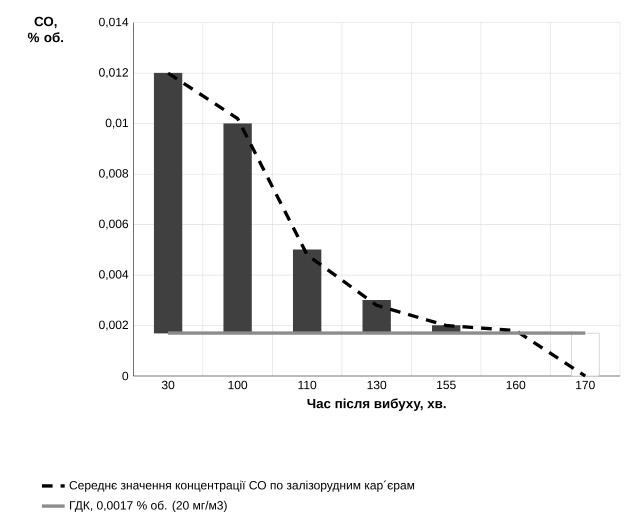 The width and height of the screenshot is (628, 532). Describe the element at coordinates (125, 376) in the screenshot. I see `y-tick-label: 0` at that location.